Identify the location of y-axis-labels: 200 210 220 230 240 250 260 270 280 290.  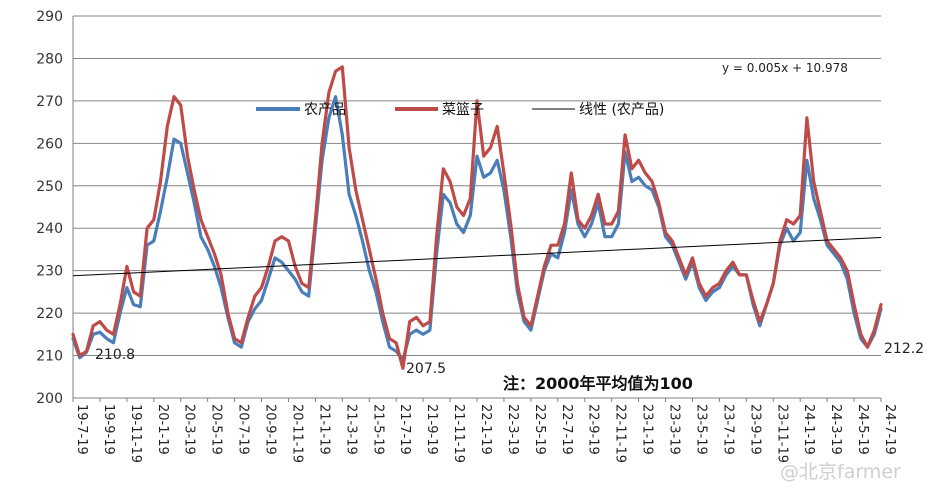
(49, 208).